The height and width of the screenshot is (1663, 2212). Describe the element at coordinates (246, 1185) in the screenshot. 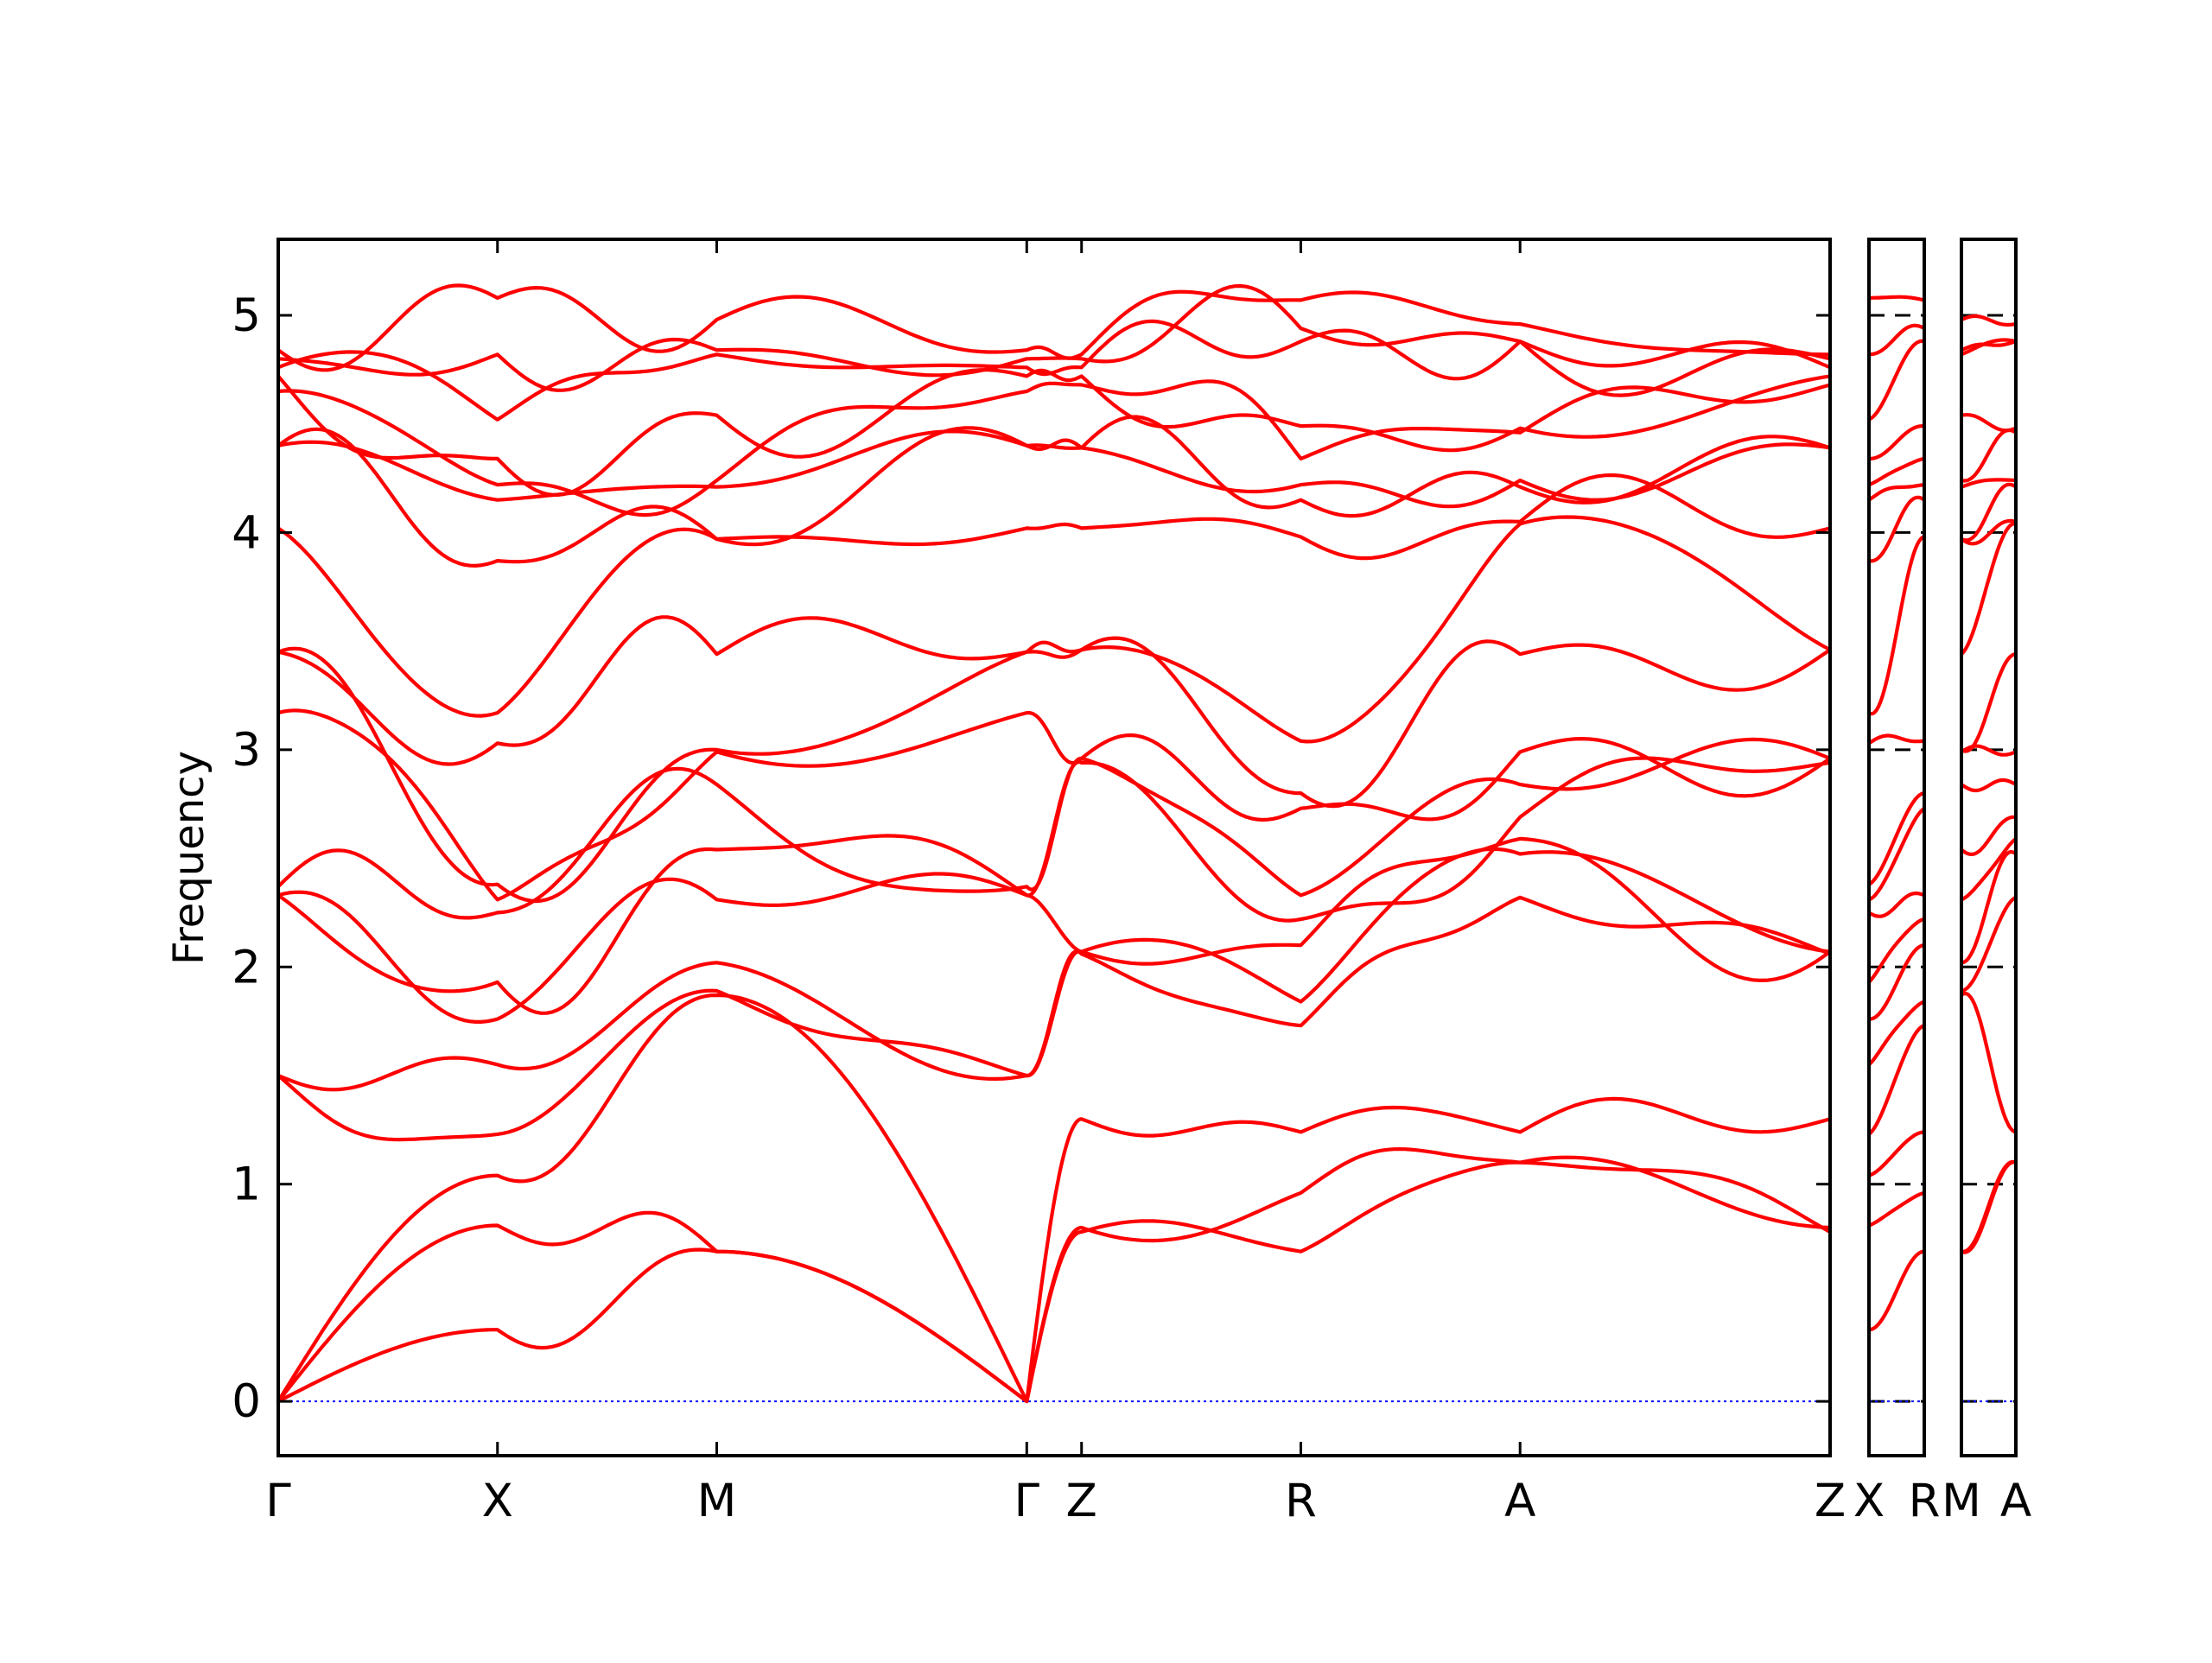

I see `y-tick-label: 1` at that location.